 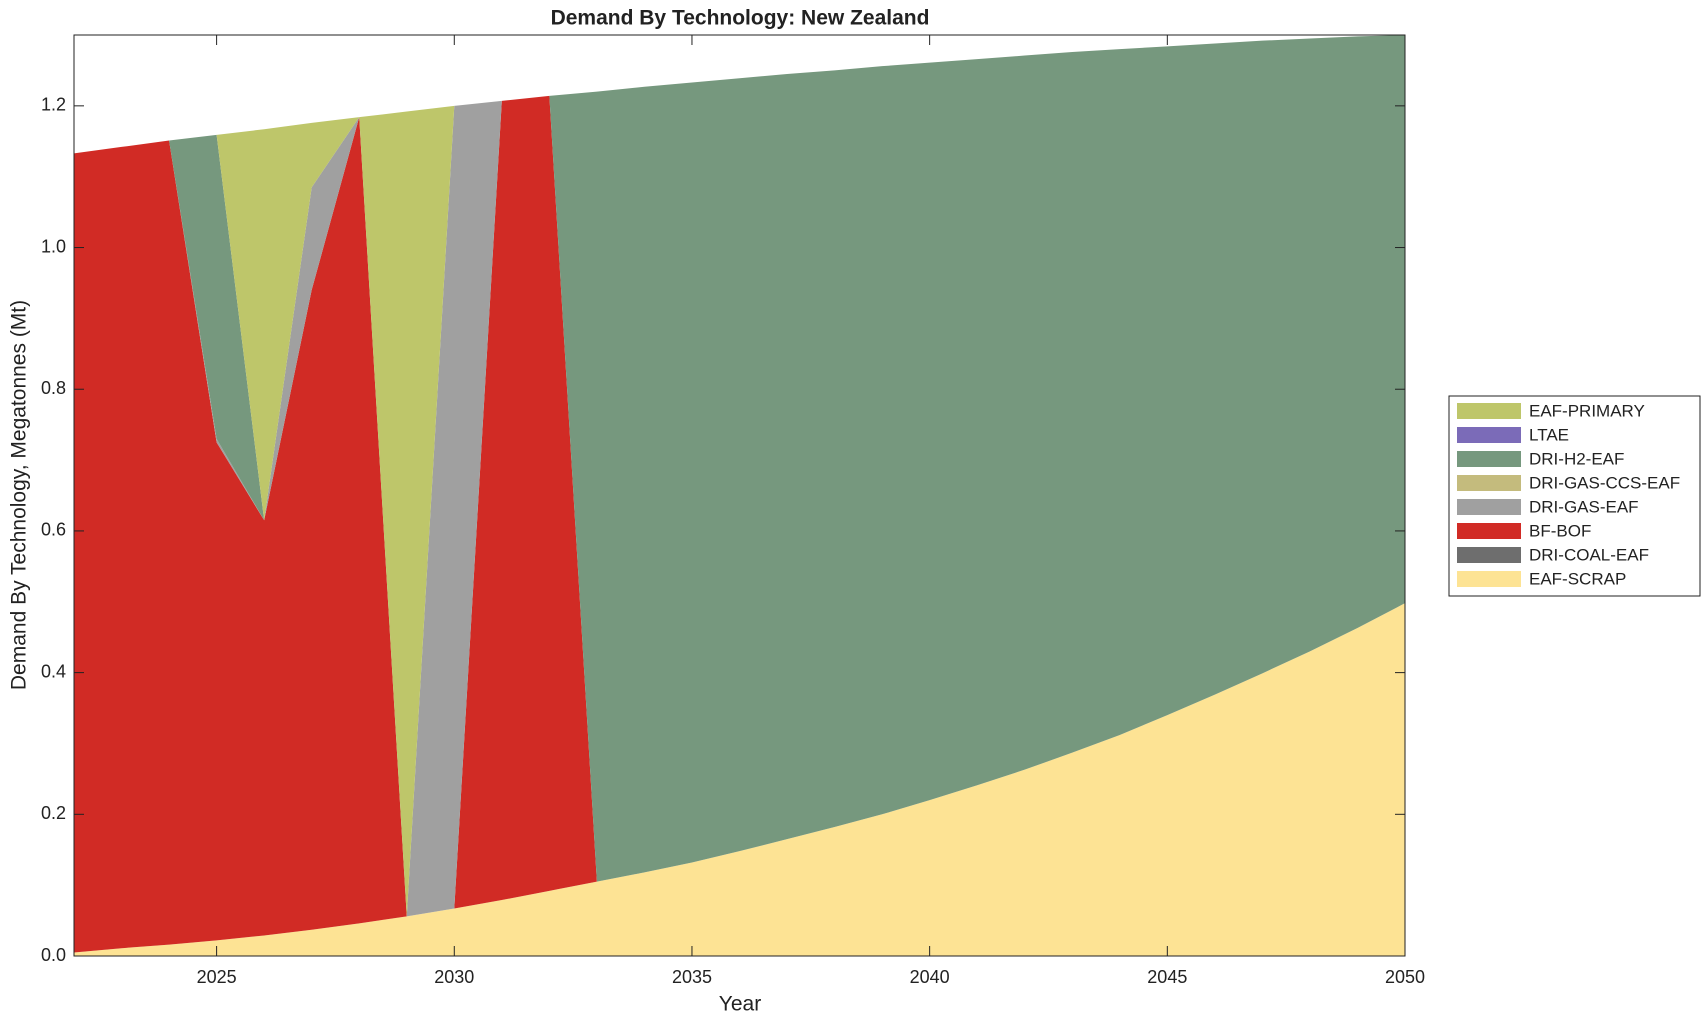 I want to click on legend-label: DRI-COAL-EAF, so click(x=1589, y=554).